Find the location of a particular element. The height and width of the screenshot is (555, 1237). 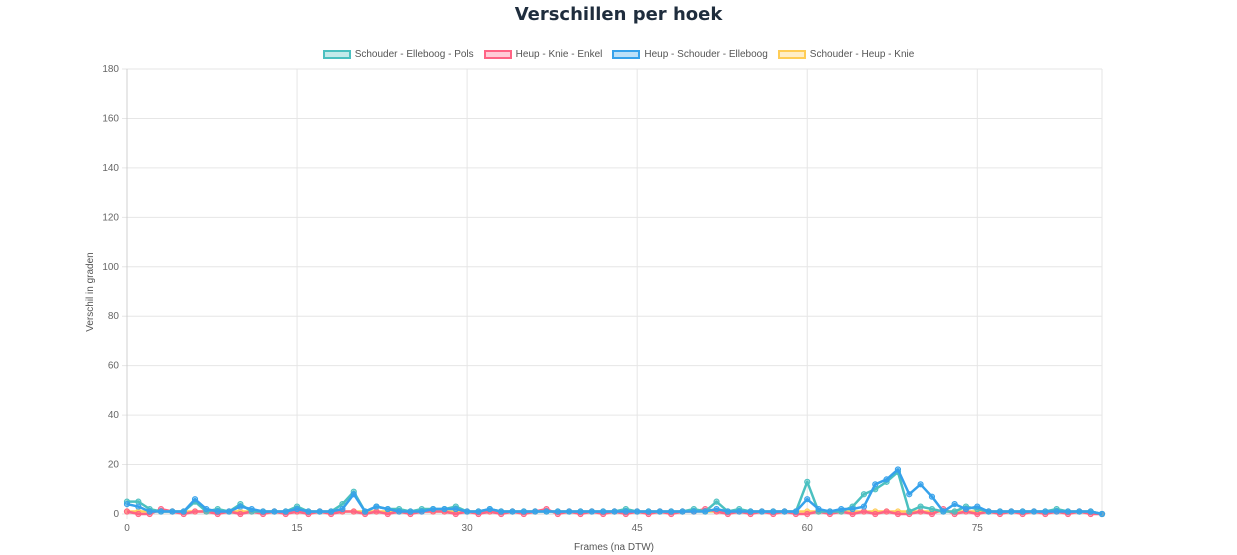

legend-item-3: Schouder - Heup - Knie is located at coordinates (845, 54).